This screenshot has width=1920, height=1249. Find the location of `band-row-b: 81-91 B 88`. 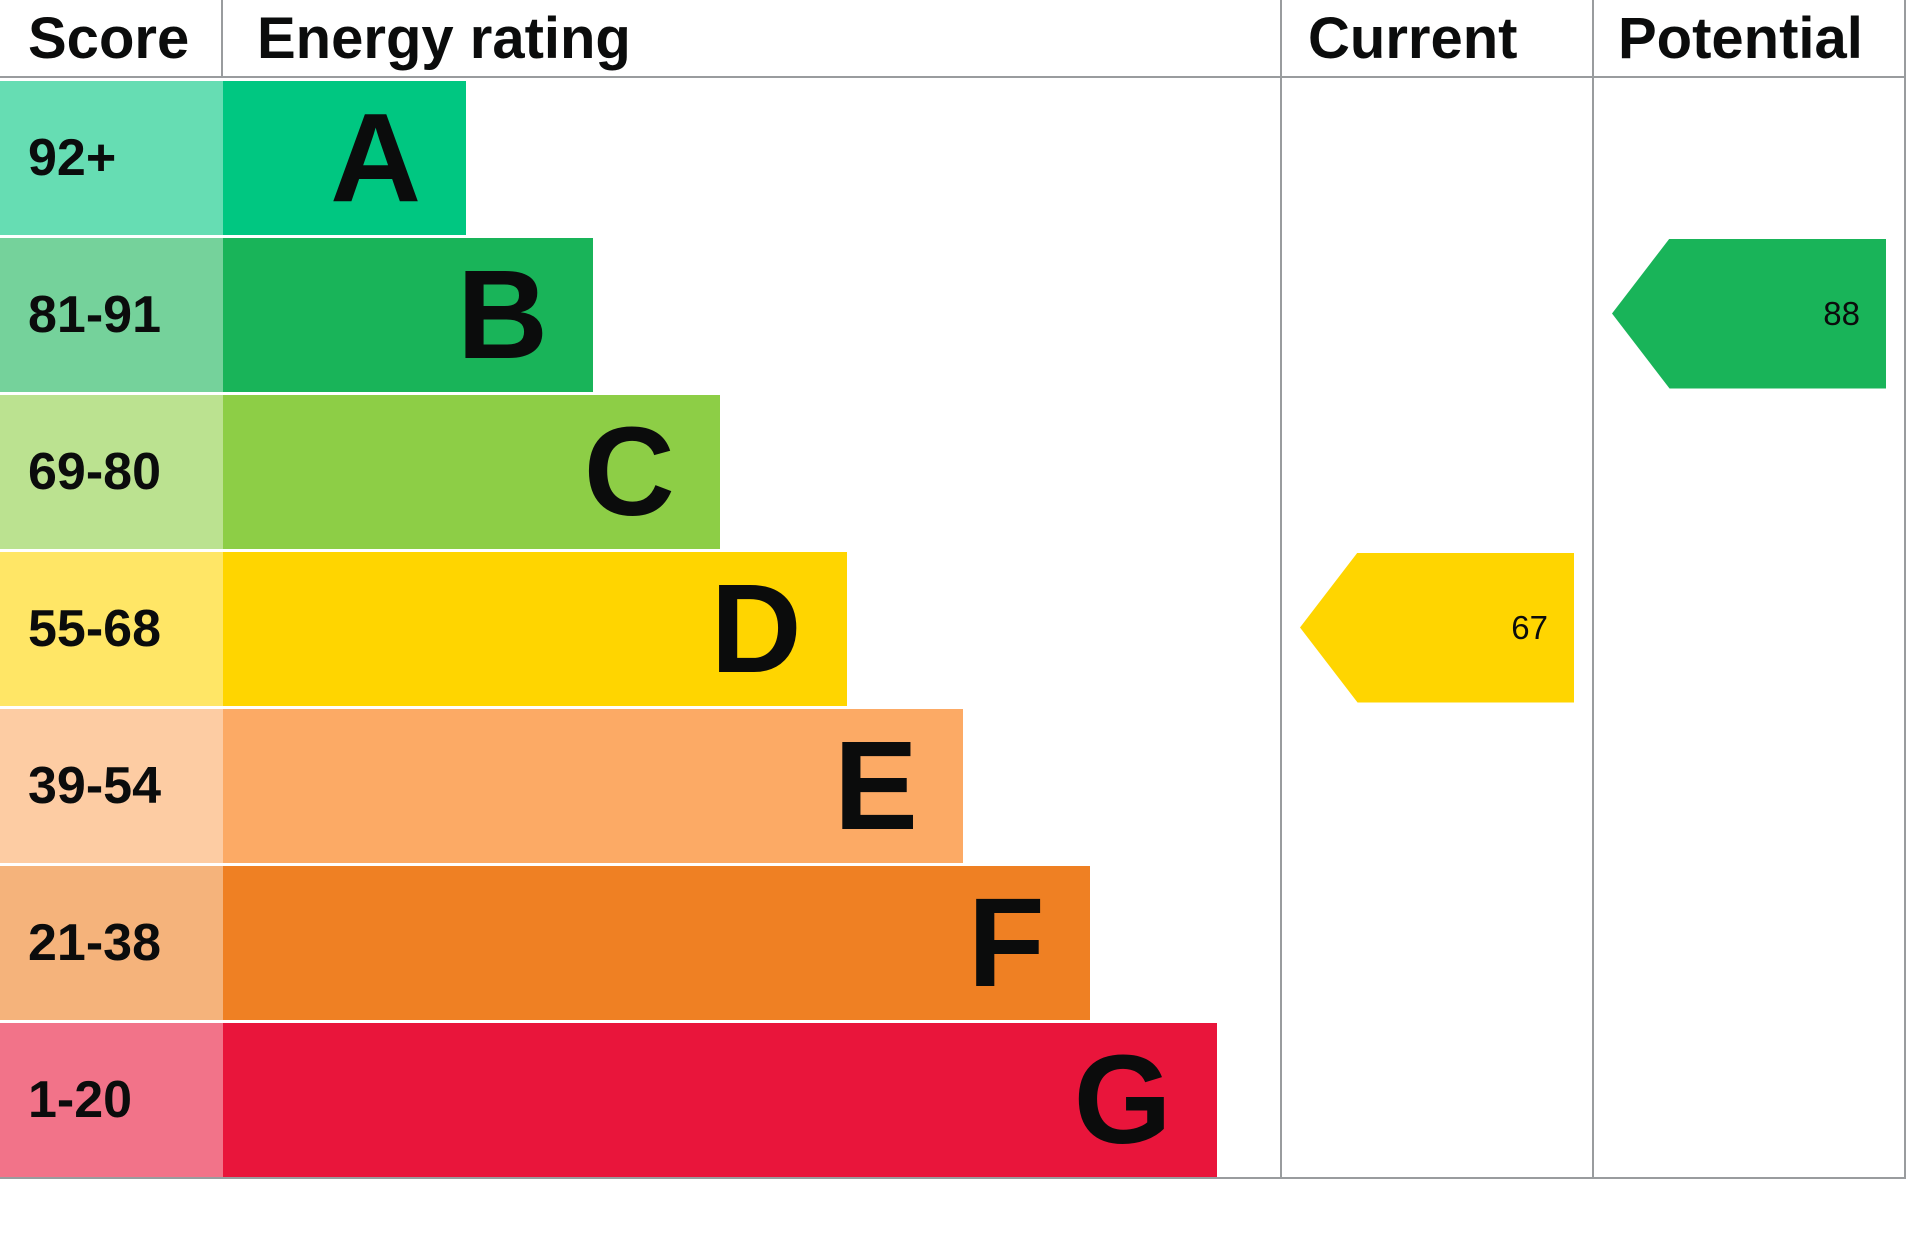

band-row-b: 81-91 B 88 is located at coordinates (953, 313).